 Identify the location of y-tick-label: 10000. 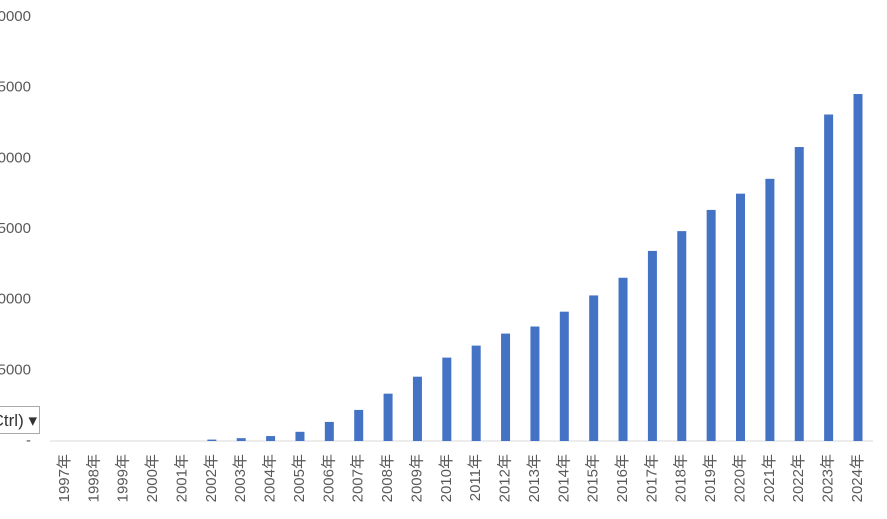
(15, 299).